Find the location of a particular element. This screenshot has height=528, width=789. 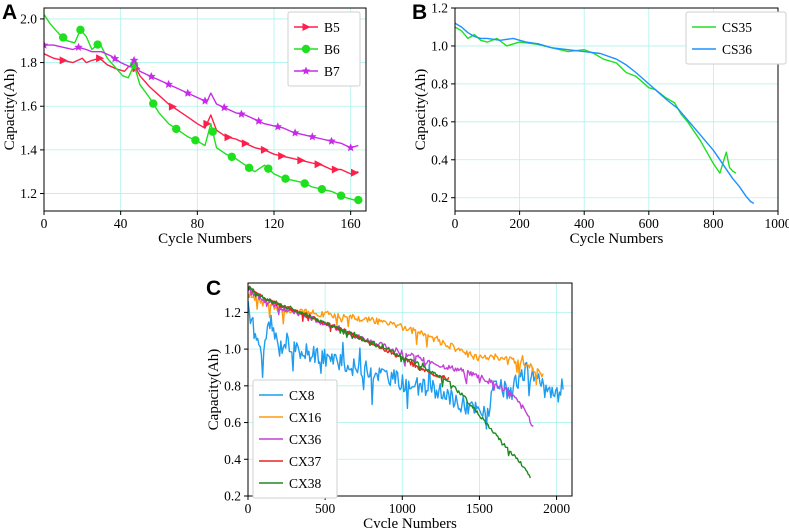

legend-cx16-label: CX16 is located at coordinates (305, 417).